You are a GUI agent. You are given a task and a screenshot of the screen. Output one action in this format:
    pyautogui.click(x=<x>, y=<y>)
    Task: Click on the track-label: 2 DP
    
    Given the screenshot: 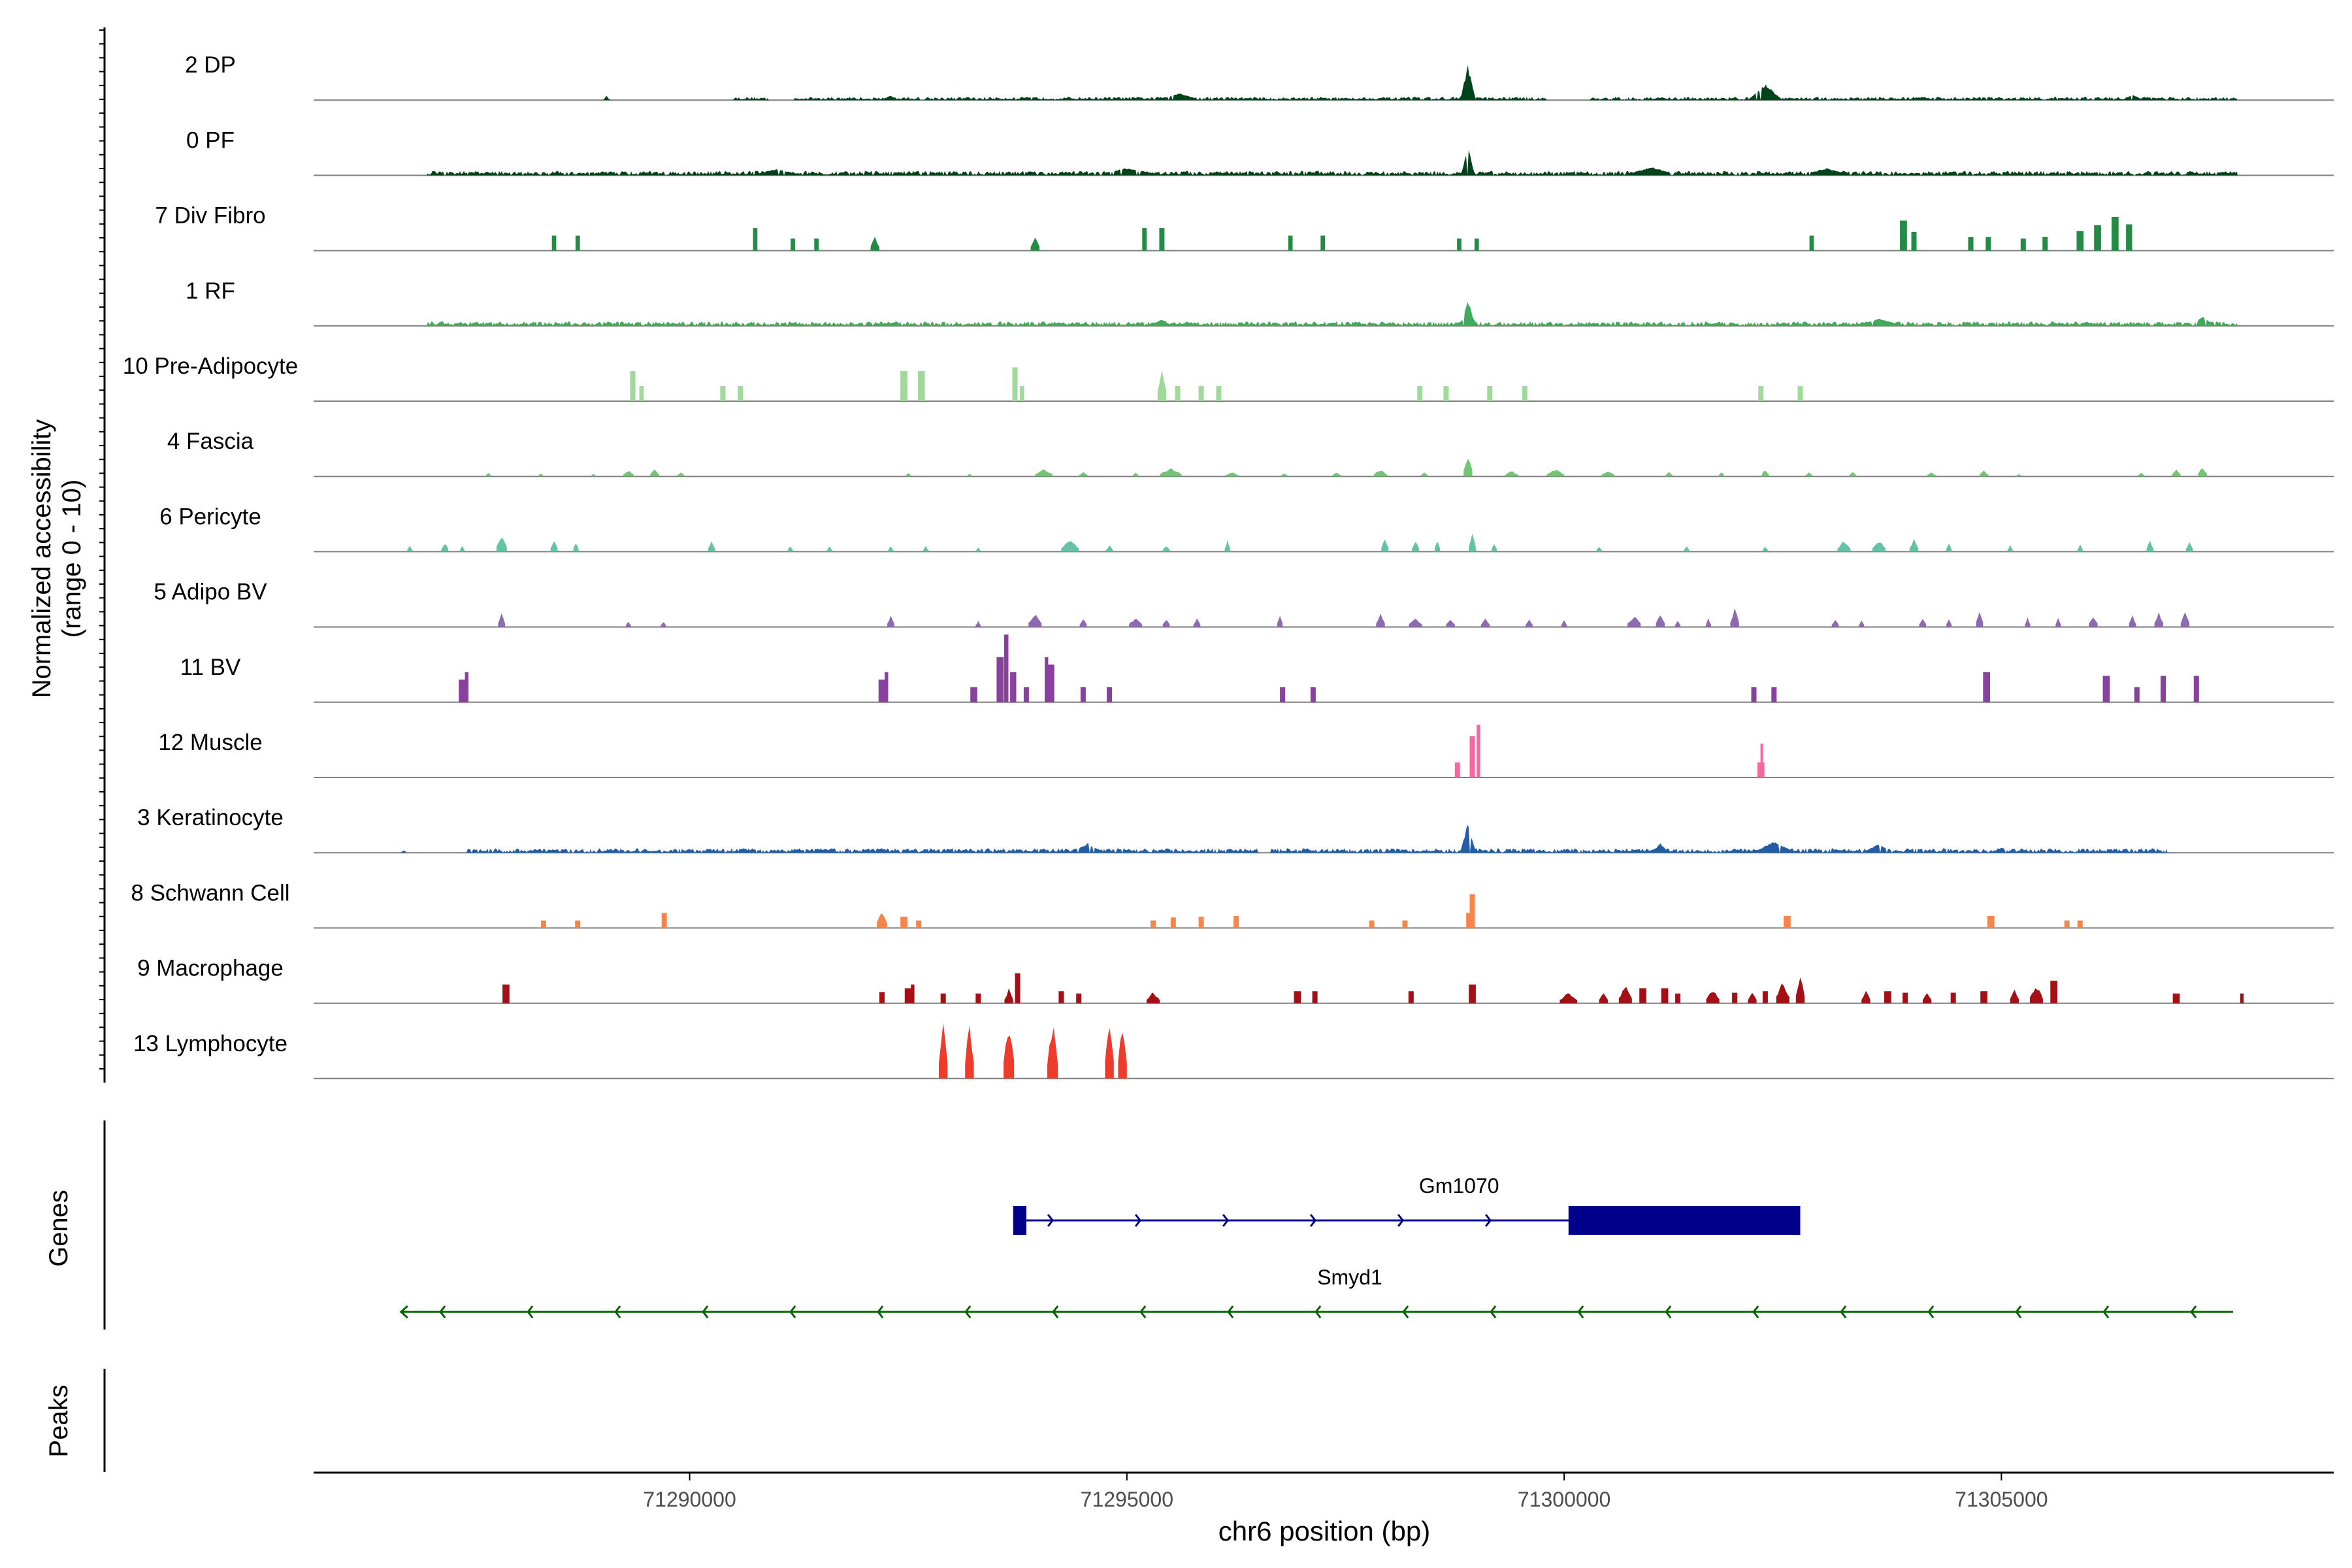 What is the action you would take?
    pyautogui.click(x=210, y=65)
    